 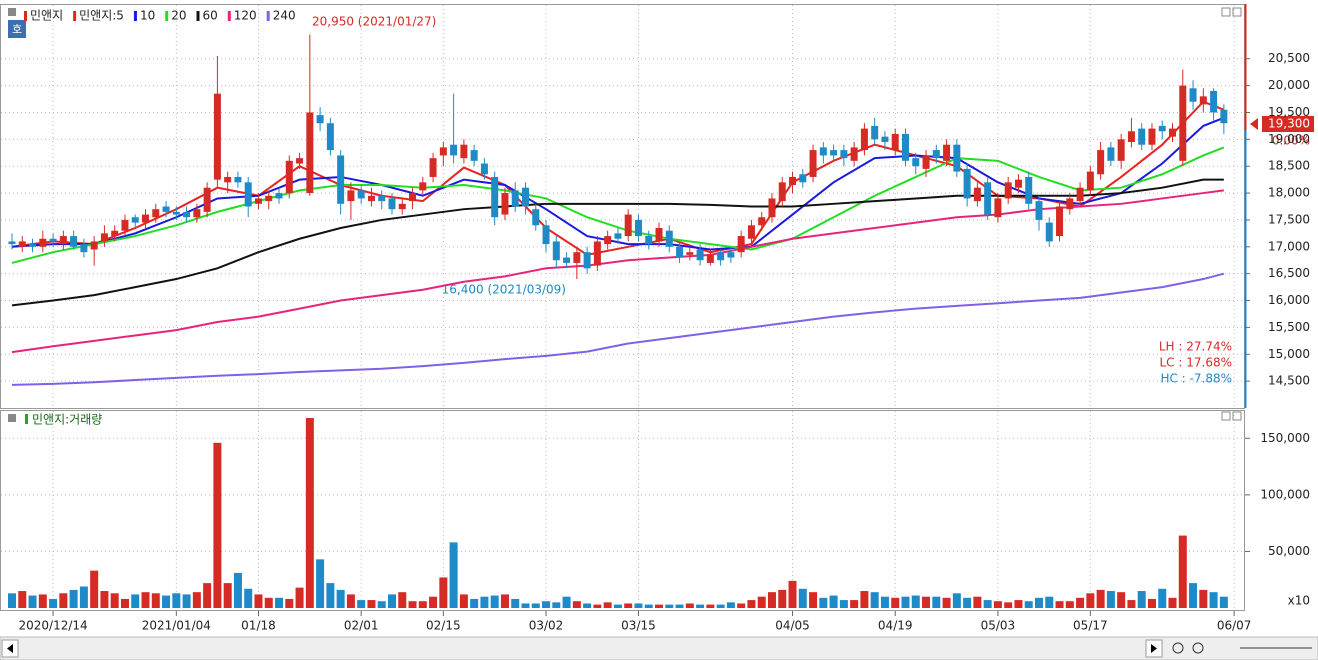 What do you see at coordinates (895, 626) in the screenshot?
I see `x-tick-label: 04/19` at bounding box center [895, 626].